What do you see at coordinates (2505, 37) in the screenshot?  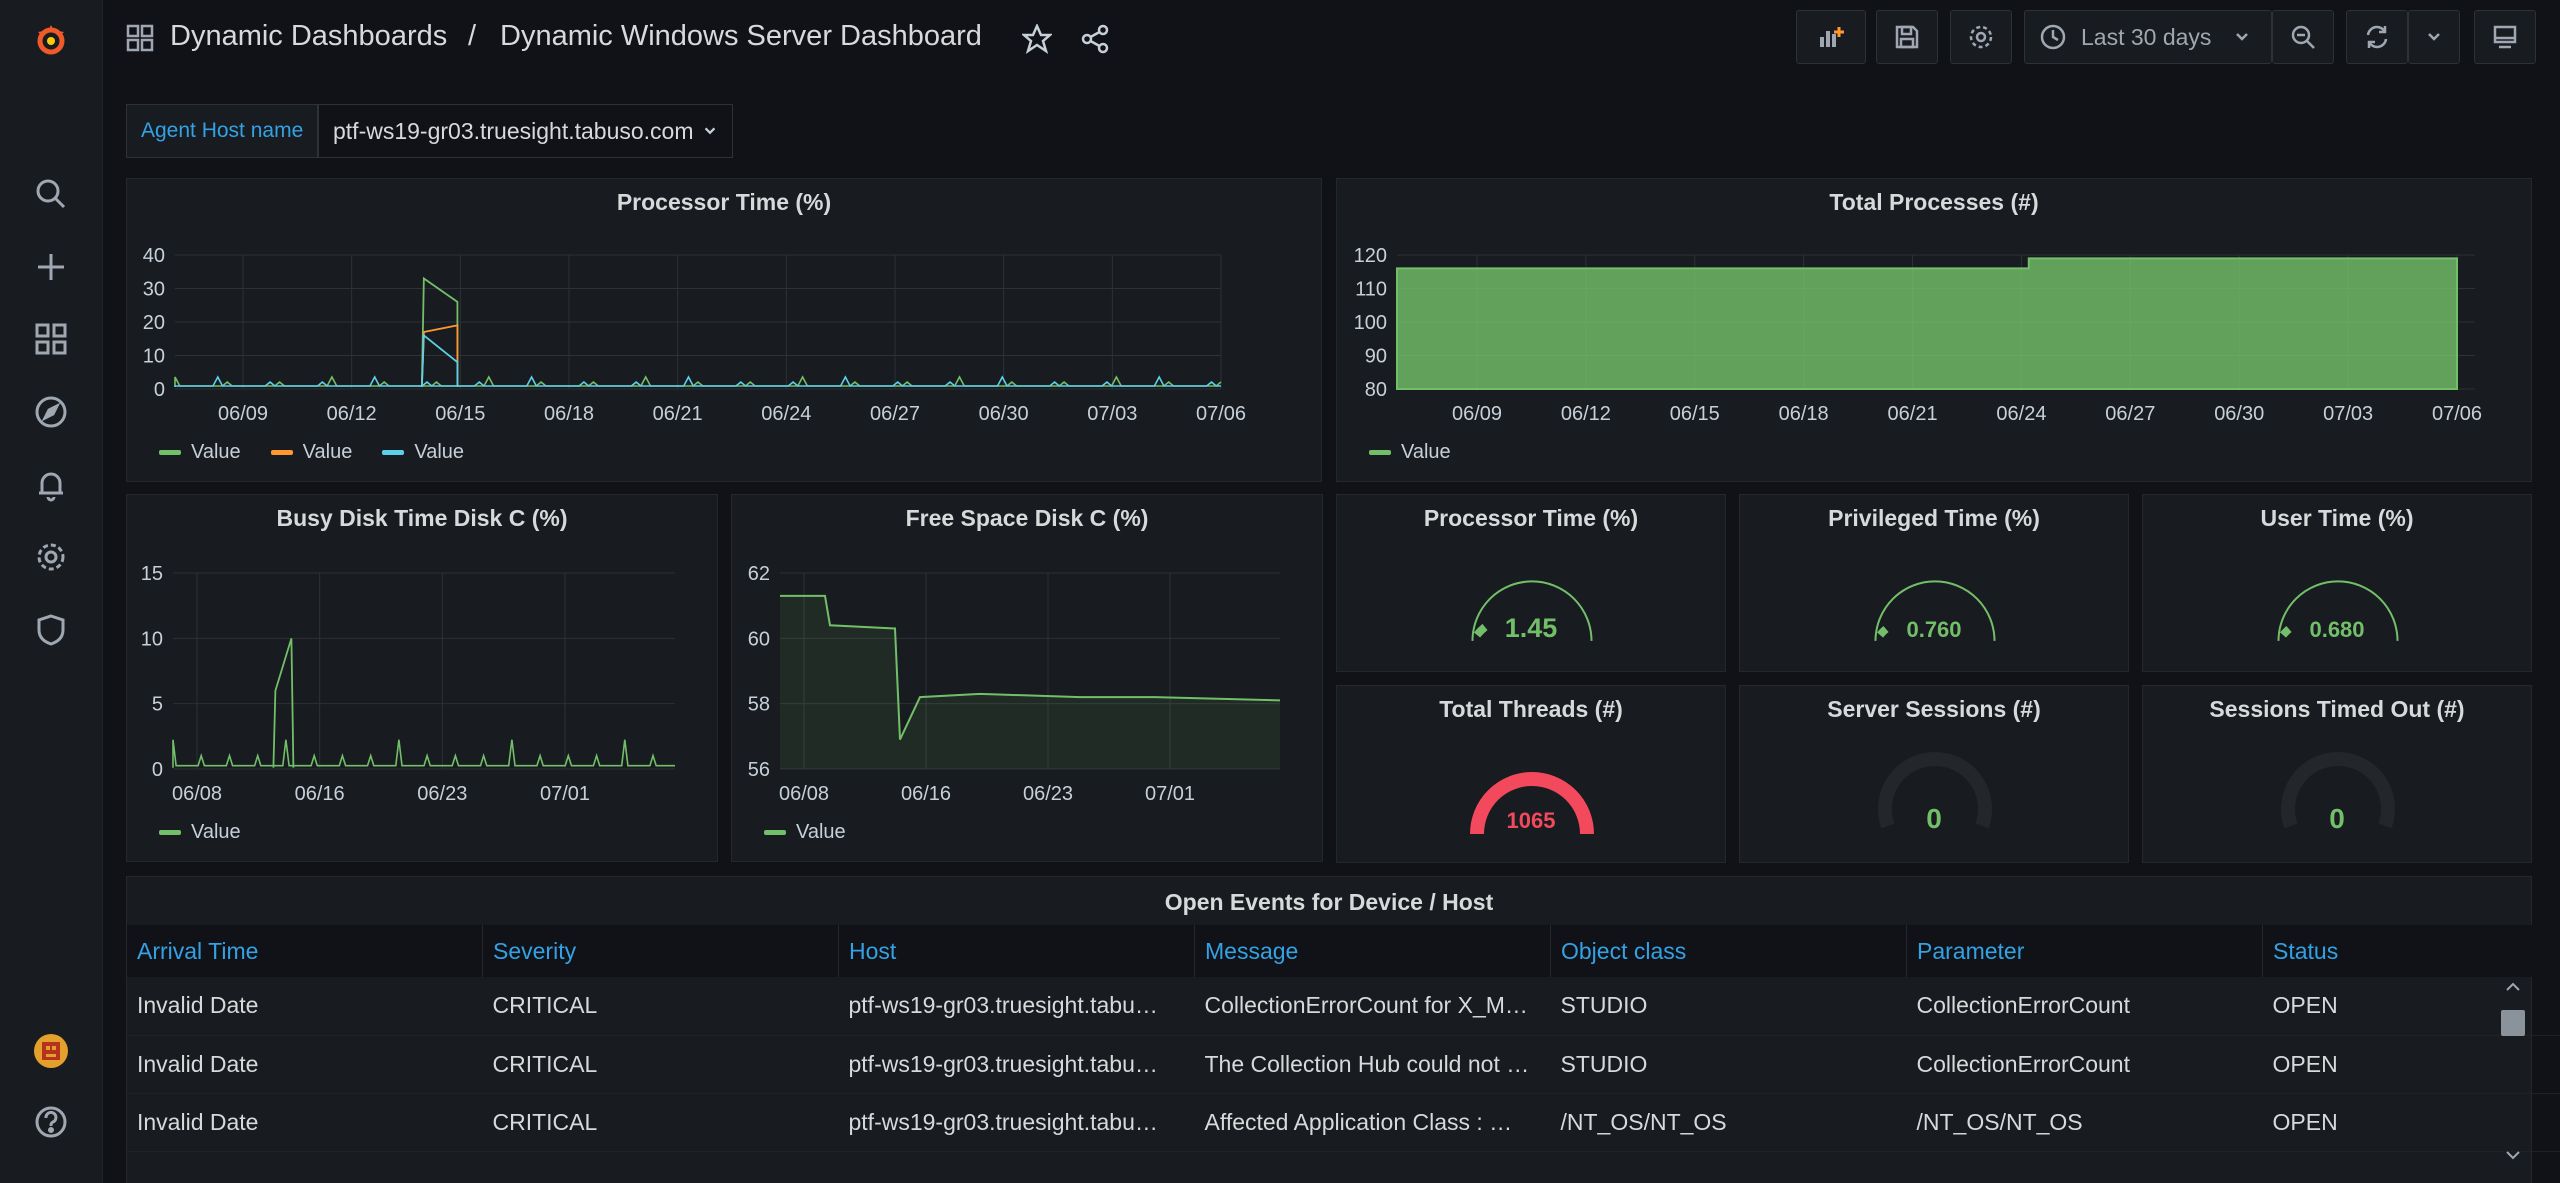 I see `tv-mode-button` at bounding box center [2505, 37].